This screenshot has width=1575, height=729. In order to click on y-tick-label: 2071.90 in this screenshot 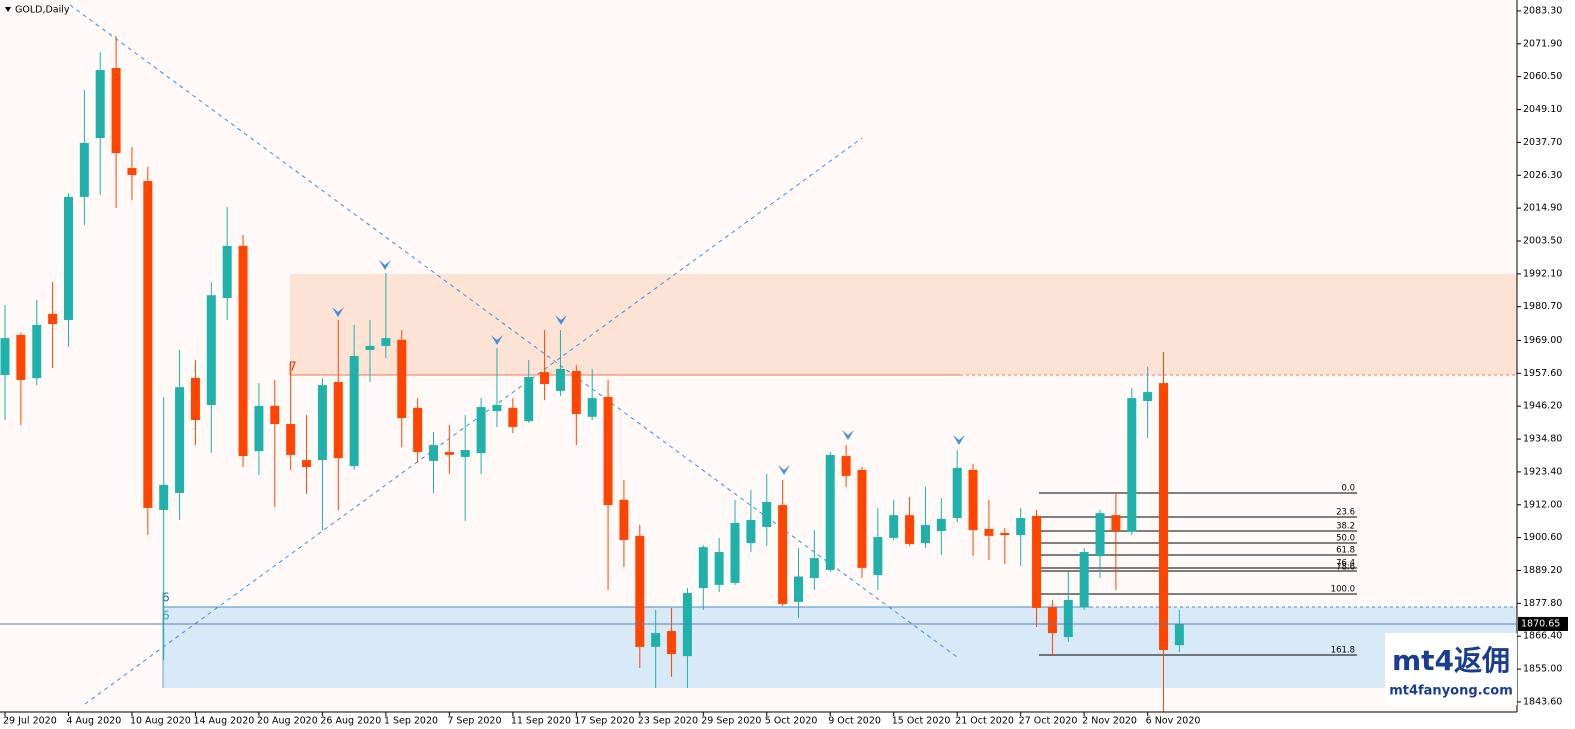, I will do `click(1542, 43)`.